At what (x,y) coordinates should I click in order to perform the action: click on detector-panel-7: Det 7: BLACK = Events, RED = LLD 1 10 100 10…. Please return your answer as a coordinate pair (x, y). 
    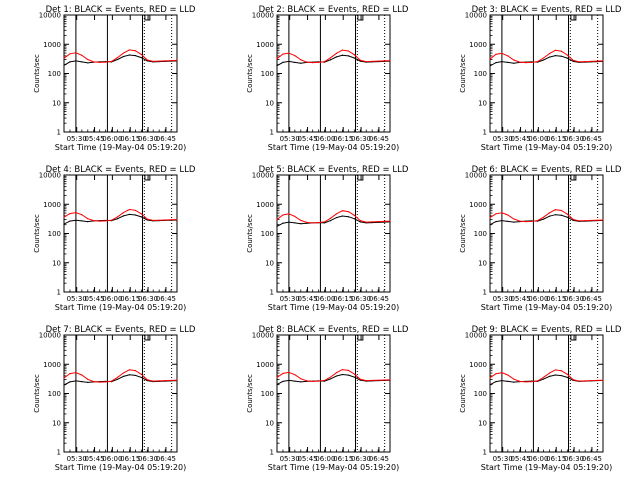
    Looking at the image, I should click on (106, 400).